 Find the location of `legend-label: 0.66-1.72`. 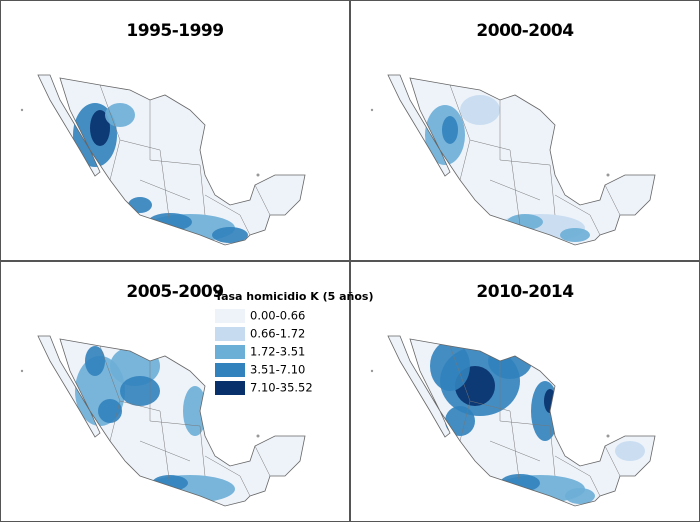

legend-label: 0.66-1.72 is located at coordinates (277, 334).